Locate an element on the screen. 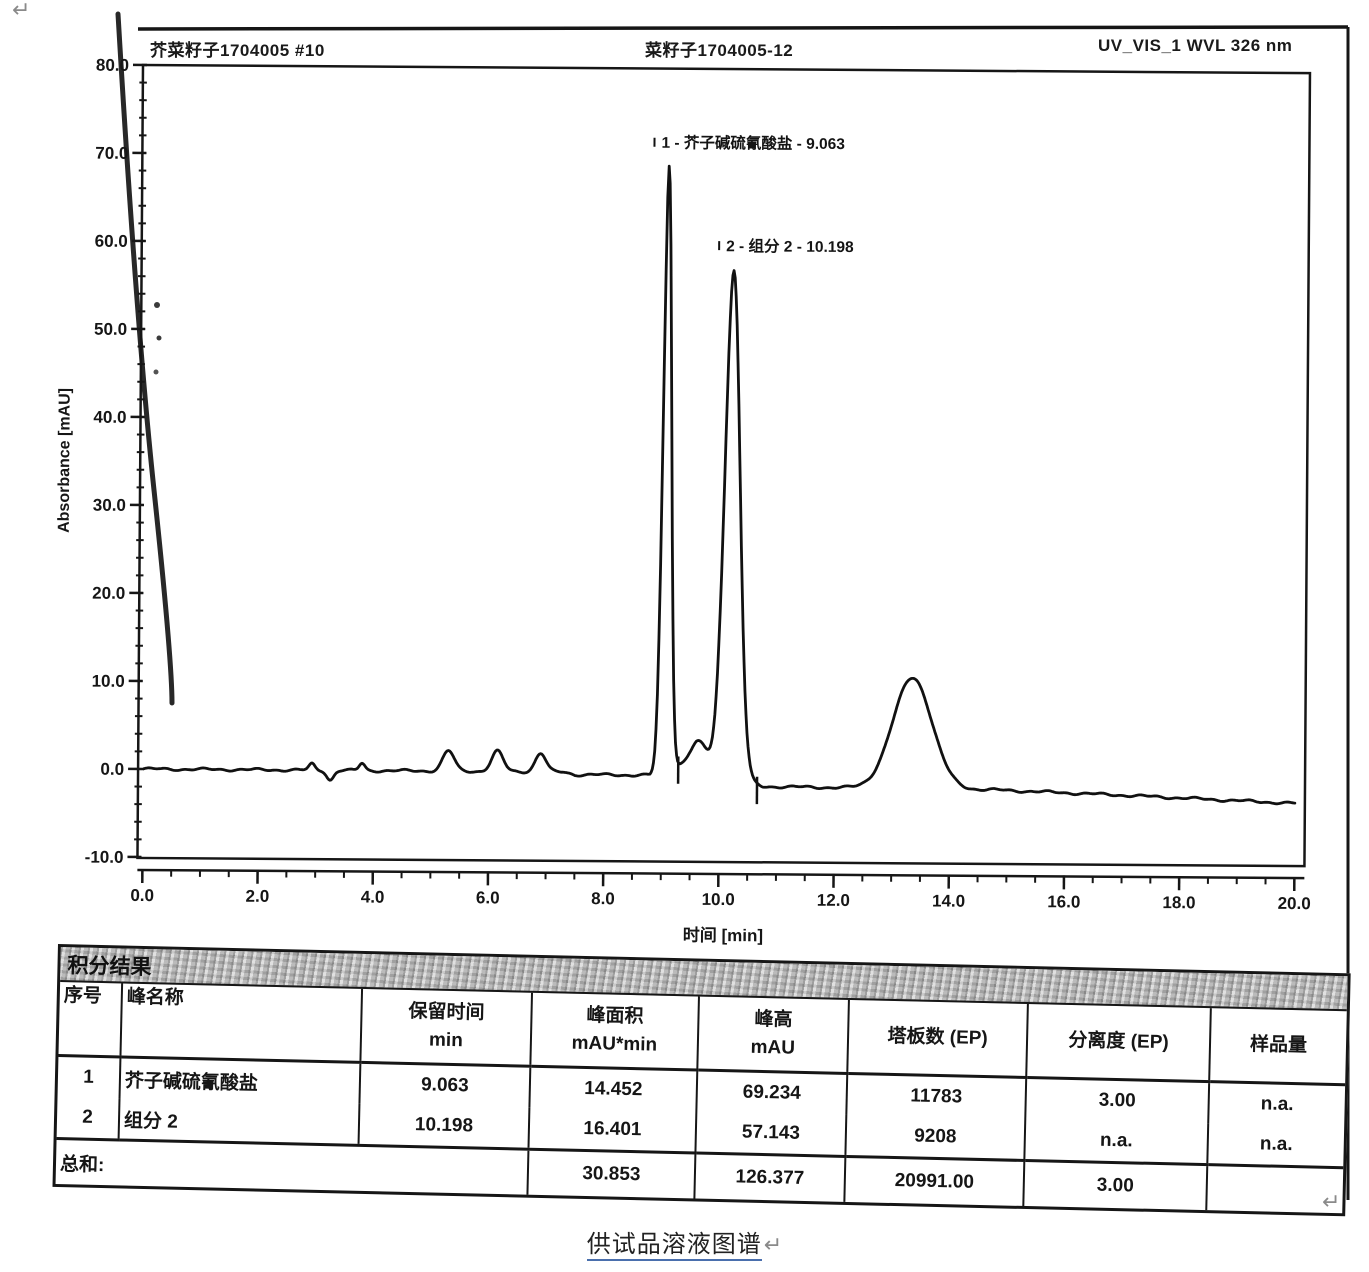 The image size is (1369, 1272). column-header-7: 样品量 is located at coordinates (1278, 1046).